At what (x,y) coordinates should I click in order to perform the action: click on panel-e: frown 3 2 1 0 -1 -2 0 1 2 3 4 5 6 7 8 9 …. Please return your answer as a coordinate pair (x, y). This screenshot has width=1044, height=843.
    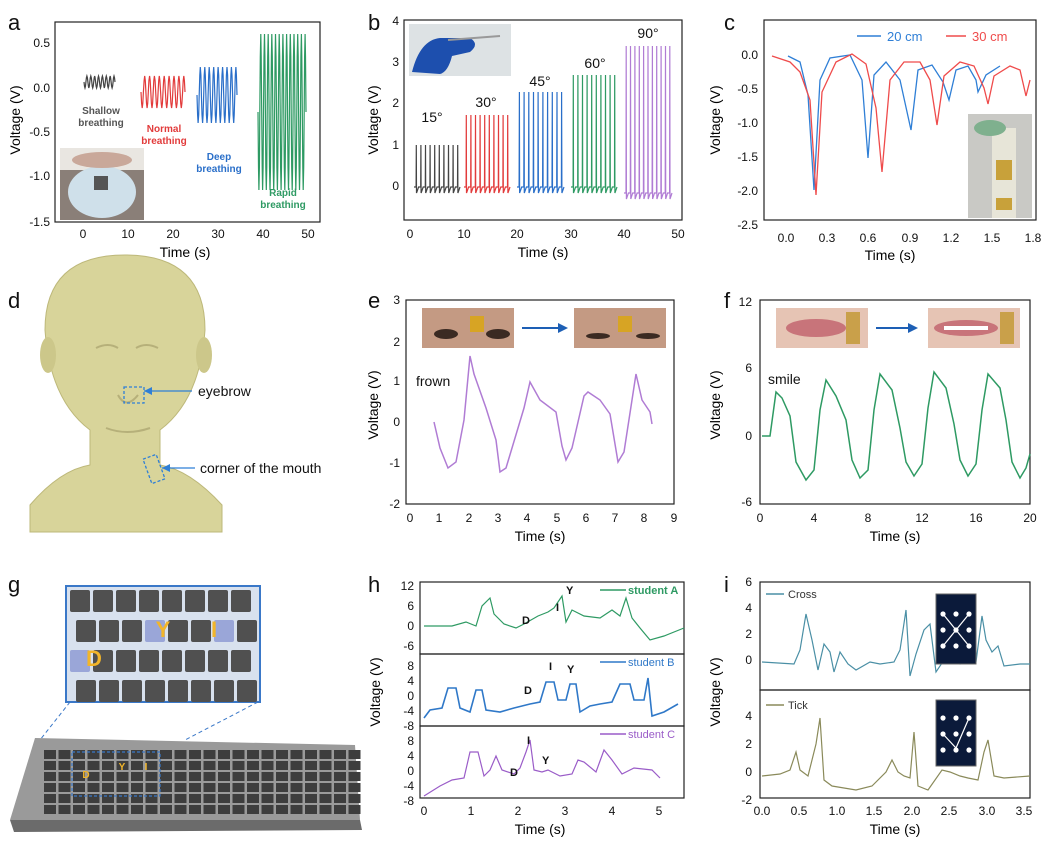
    Looking at the image, I should click on (521, 418).